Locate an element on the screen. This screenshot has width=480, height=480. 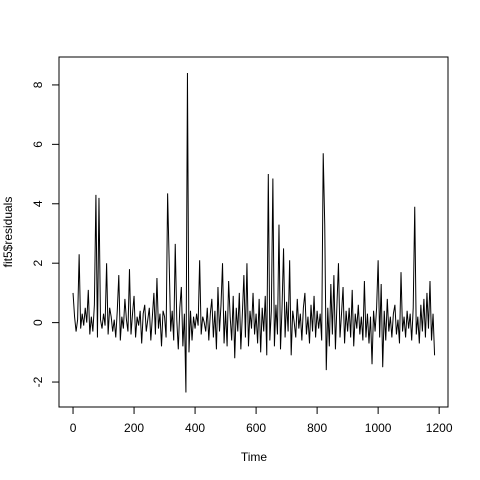
x-tick-label: 400 is located at coordinates (195, 428).